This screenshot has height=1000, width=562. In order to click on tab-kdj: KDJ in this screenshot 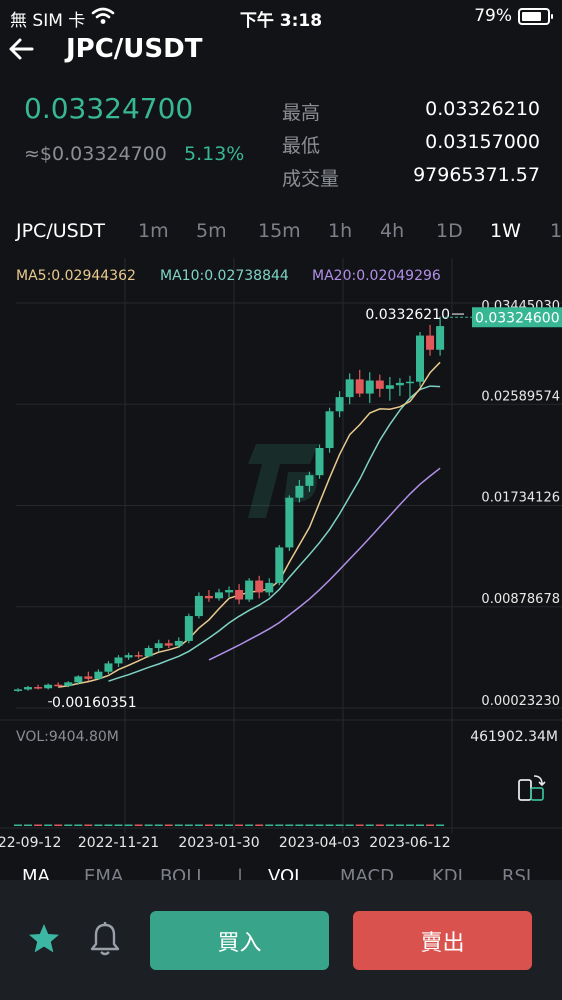, I will do `click(447, 875)`.